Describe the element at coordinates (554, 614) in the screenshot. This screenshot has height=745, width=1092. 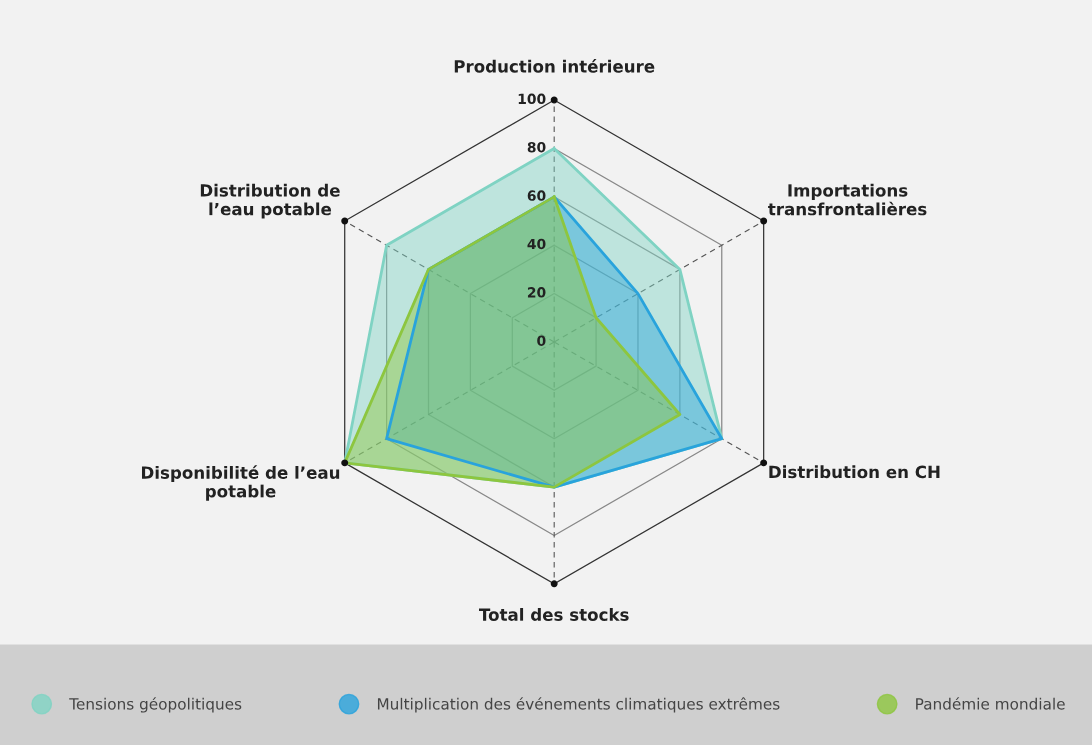
I see `spoke-label: Total des stocks` at that location.